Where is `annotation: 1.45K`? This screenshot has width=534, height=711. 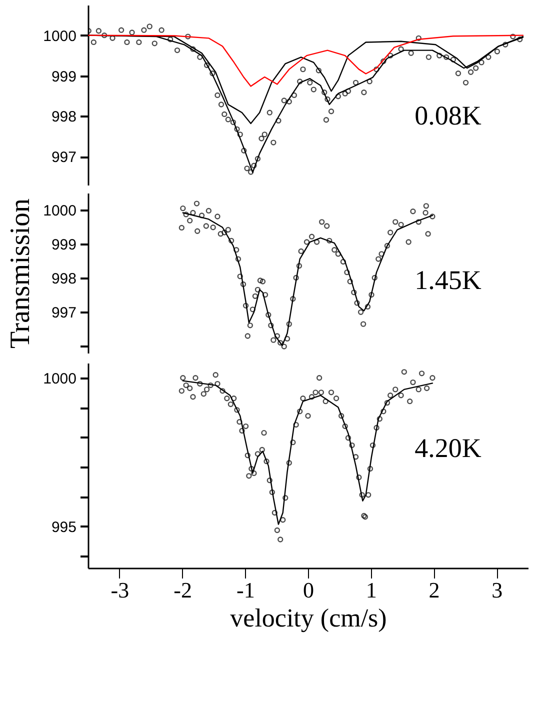 annotation: 1.45K is located at coordinates (448, 280).